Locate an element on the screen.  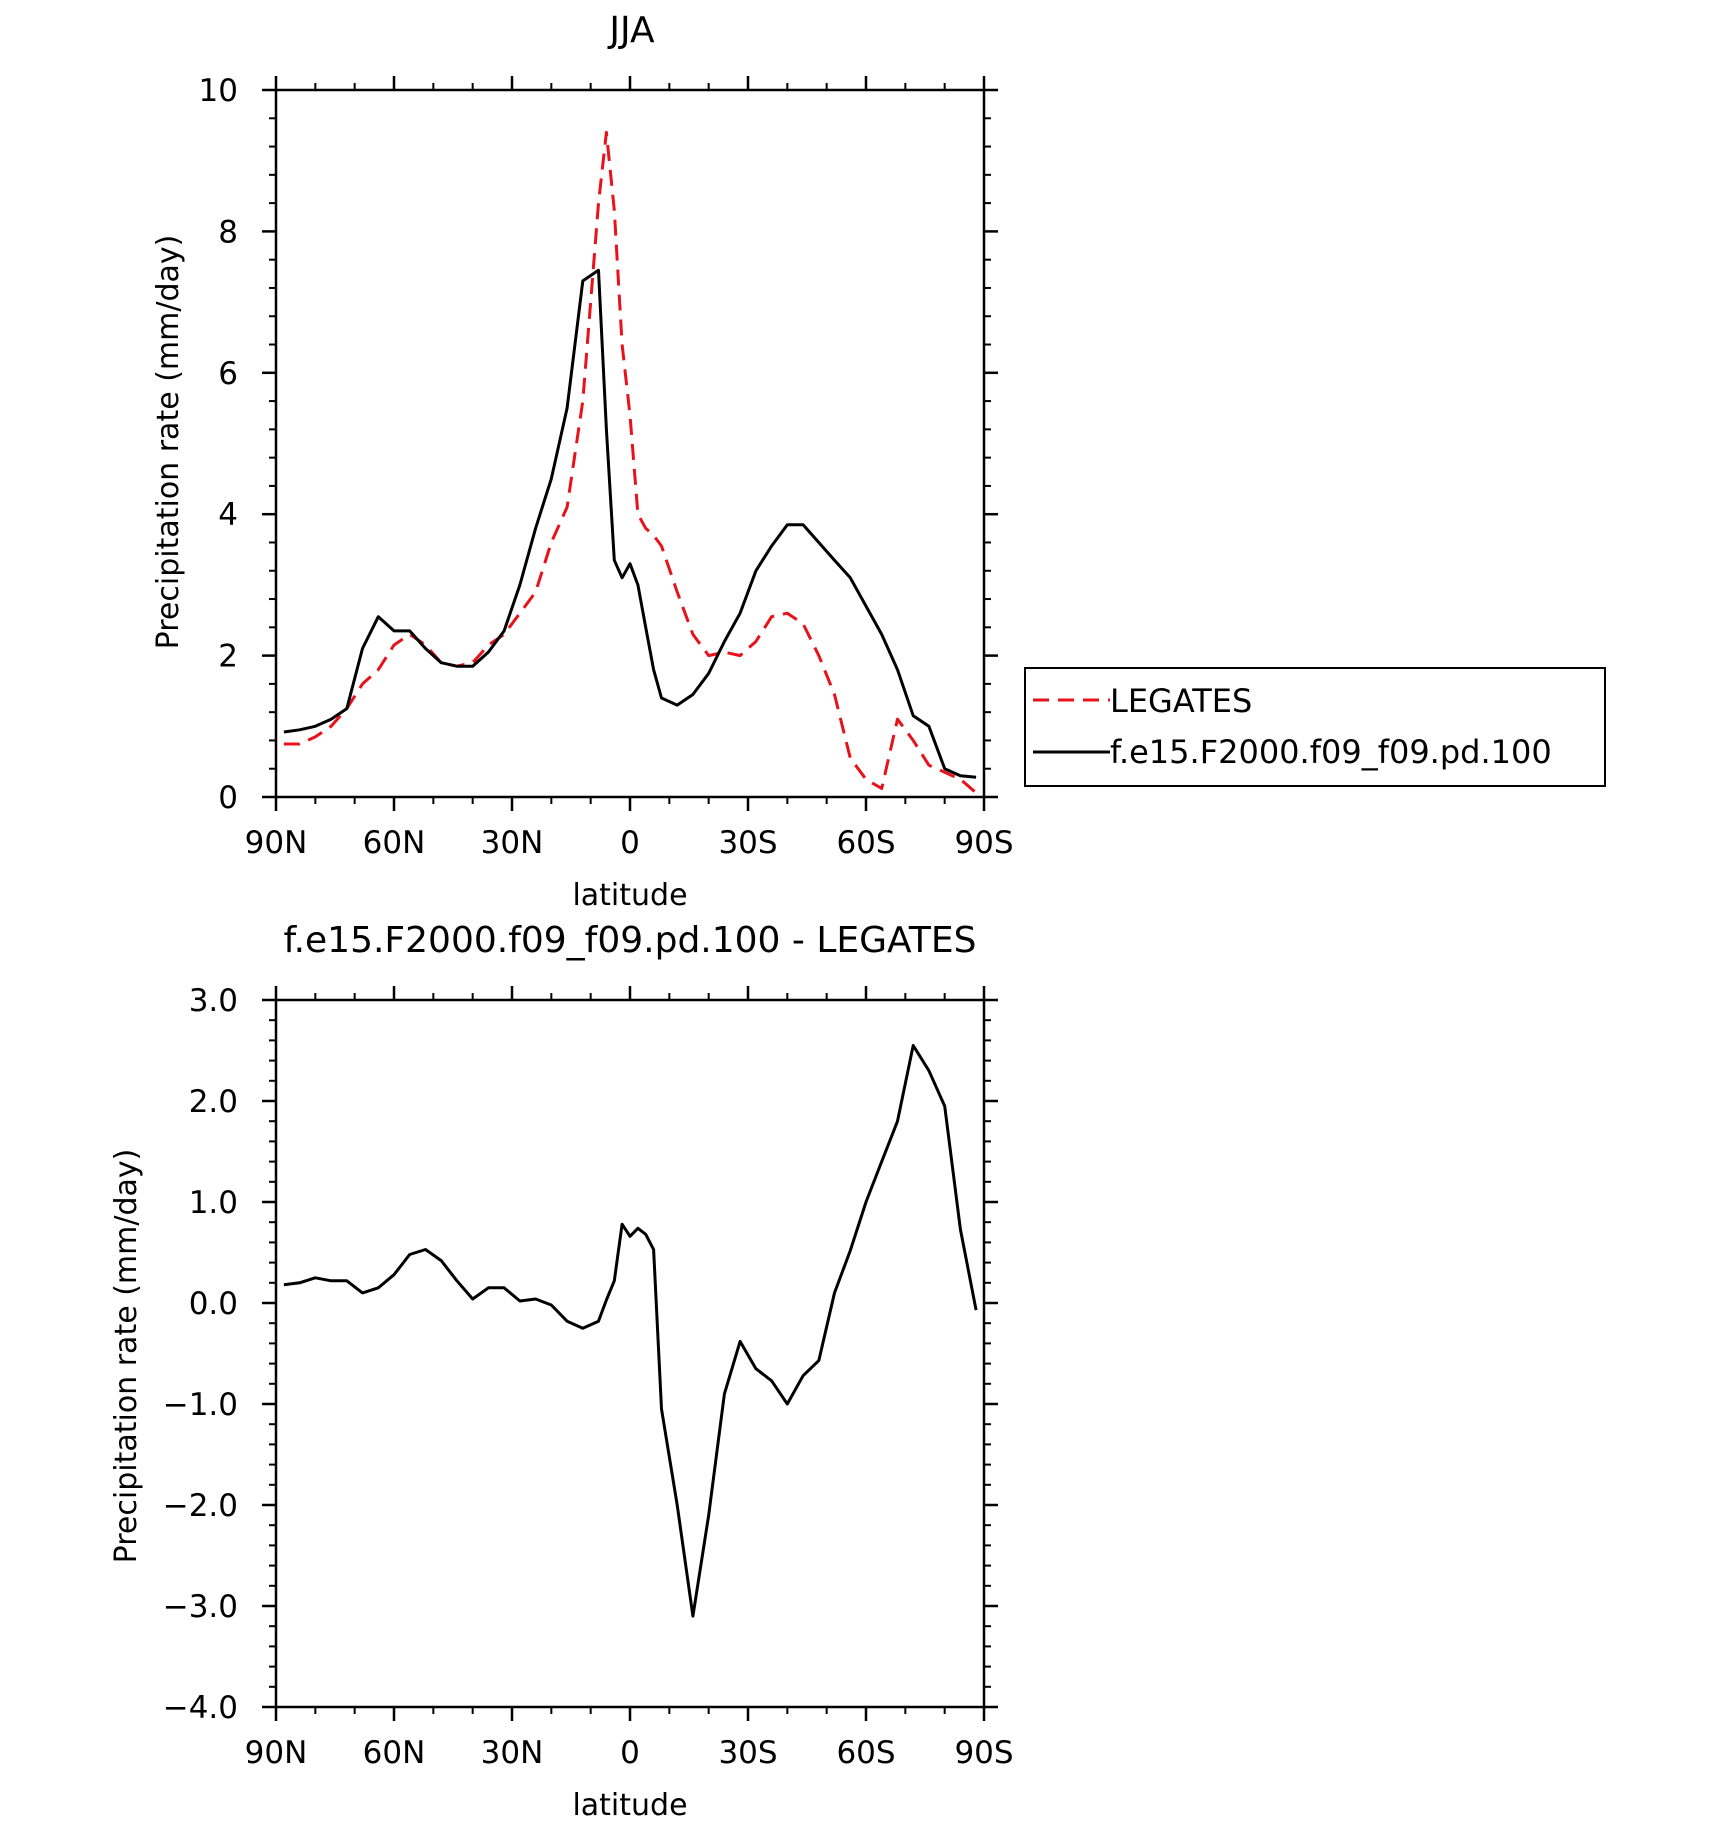
y-tick-label: 2 is located at coordinates (228, 657).